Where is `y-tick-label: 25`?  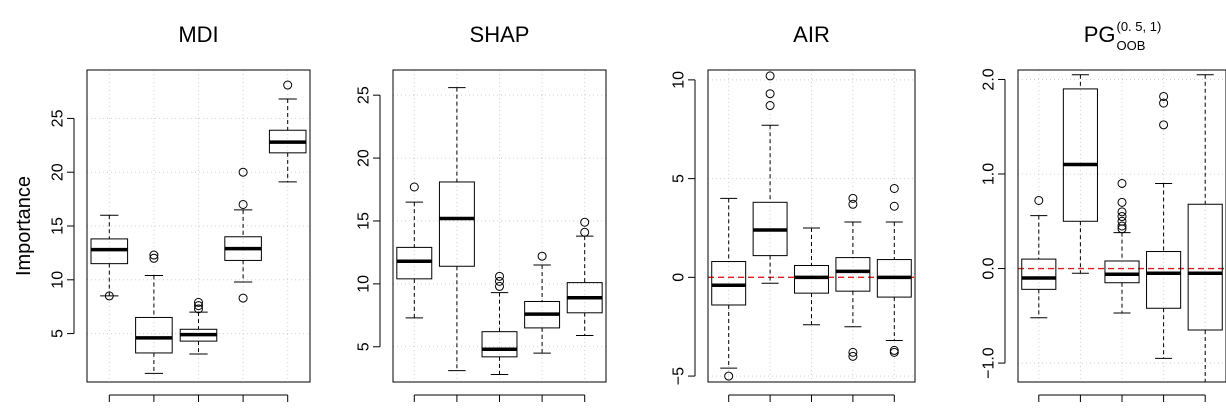
y-tick-label: 25 is located at coordinates (58, 118).